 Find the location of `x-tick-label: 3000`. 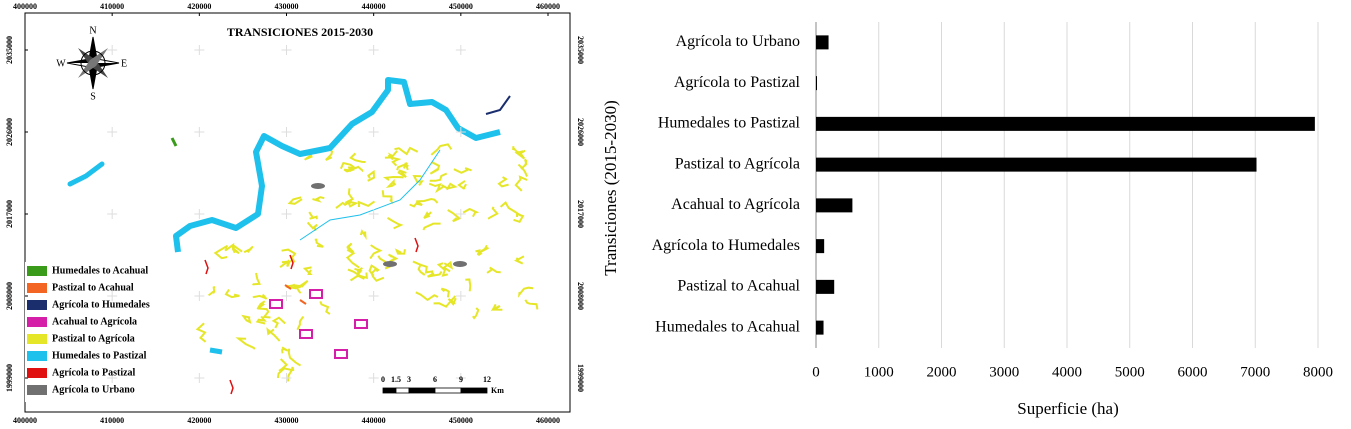

x-tick-label: 3000 is located at coordinates (1004, 372).